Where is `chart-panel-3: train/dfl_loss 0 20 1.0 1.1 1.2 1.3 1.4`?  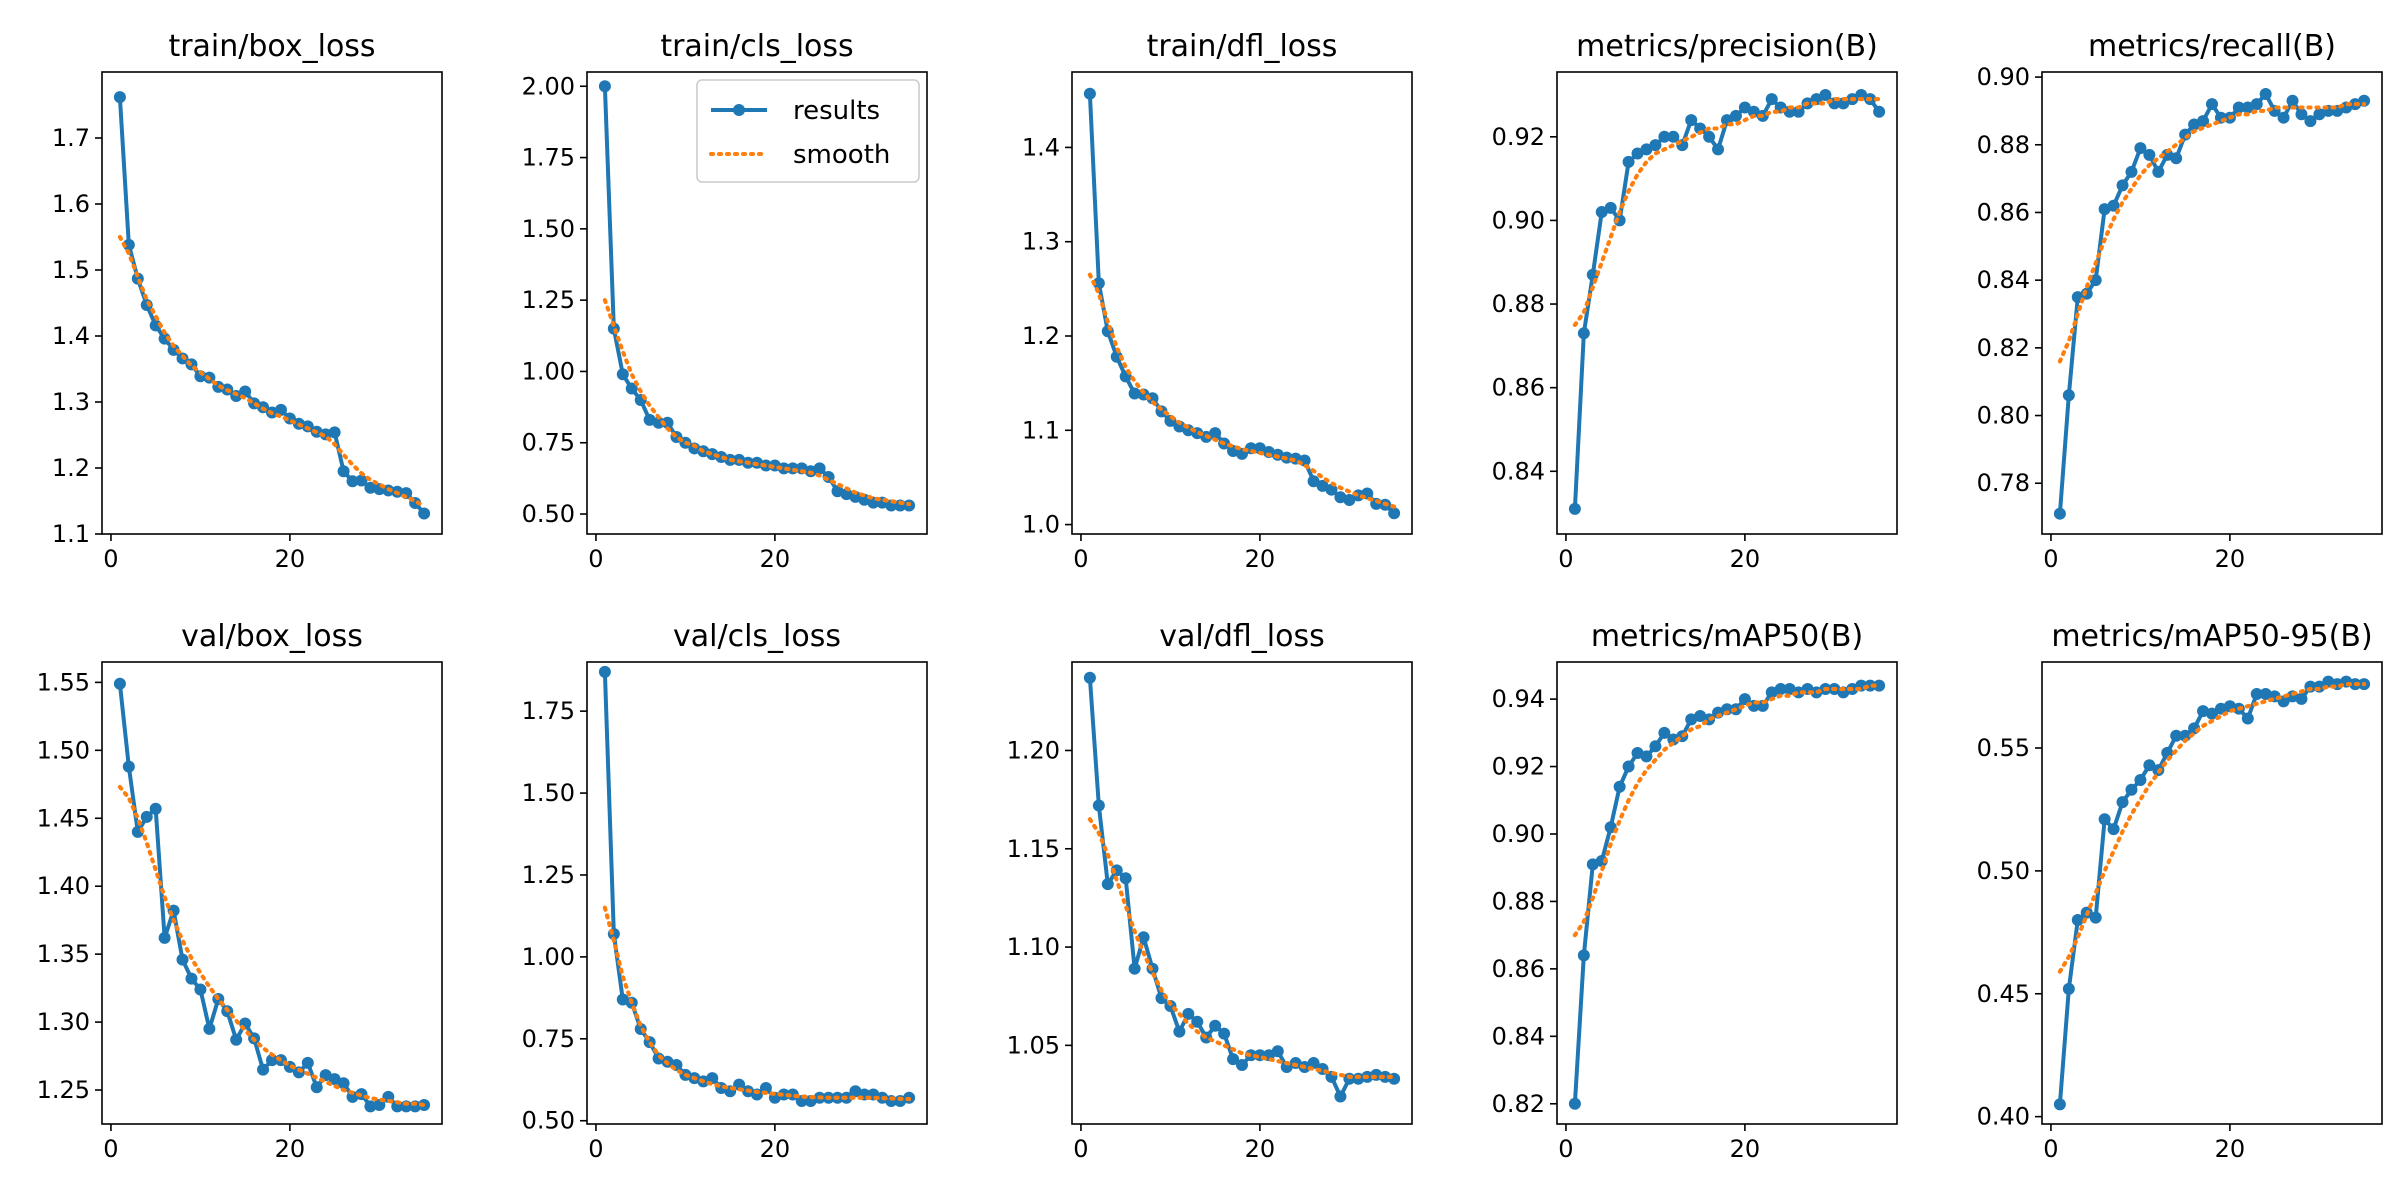 chart-panel-3: train/dfl_loss 0 20 1.0 1.1 1.2 1.3 1.4 is located at coordinates (1217, 301).